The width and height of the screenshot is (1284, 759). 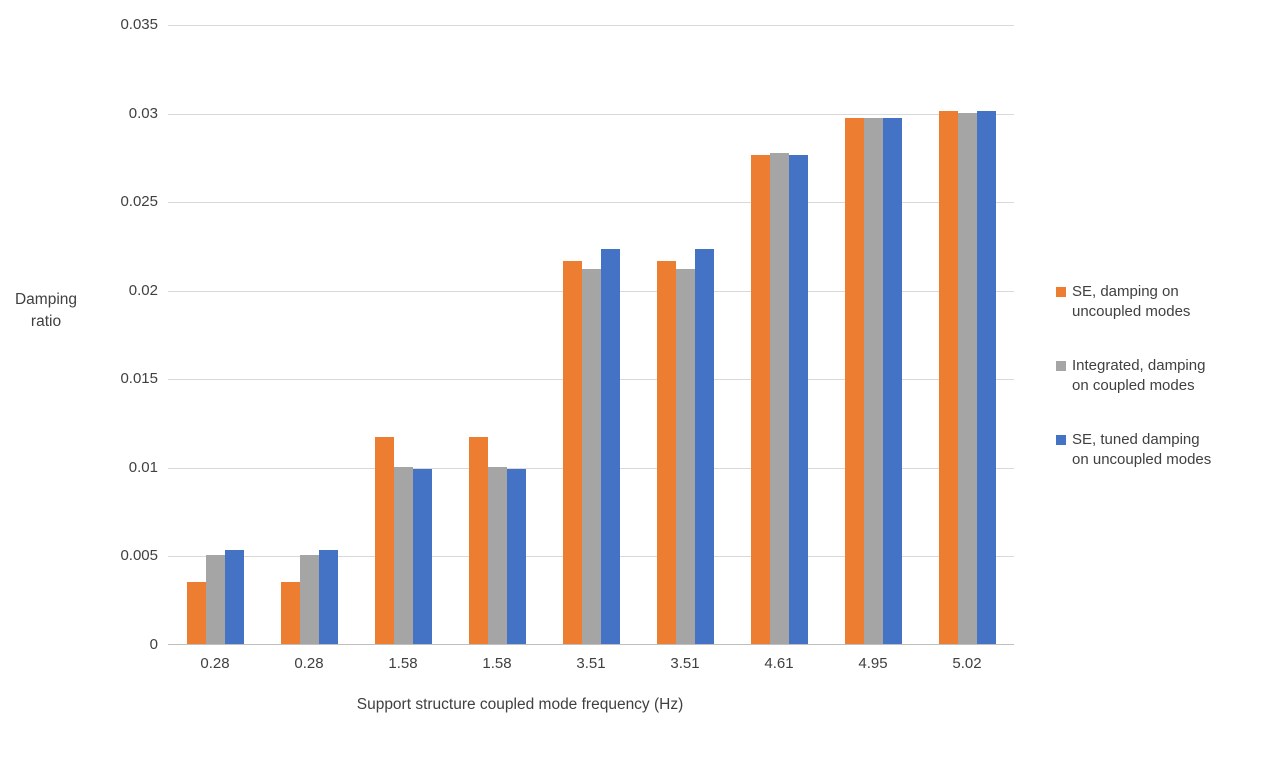 I want to click on y-tick-label: 0.03, so click(x=143, y=113).